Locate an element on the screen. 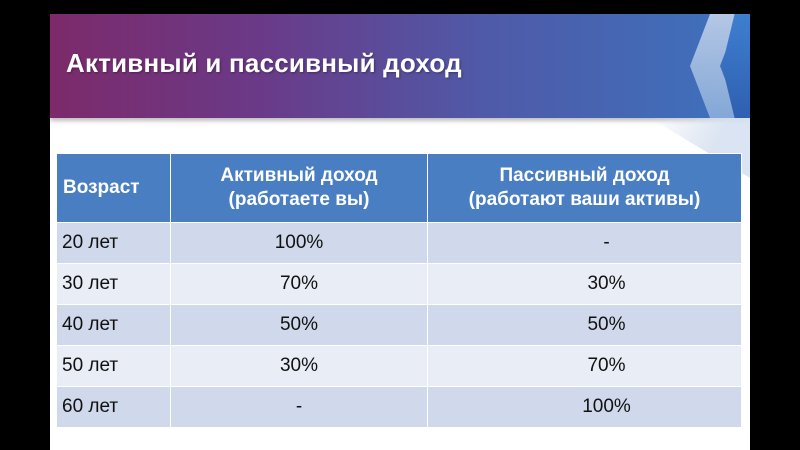 Image resolution: width=800 pixels, height=450 pixels. active-income-cell: 100% is located at coordinates (299, 243).